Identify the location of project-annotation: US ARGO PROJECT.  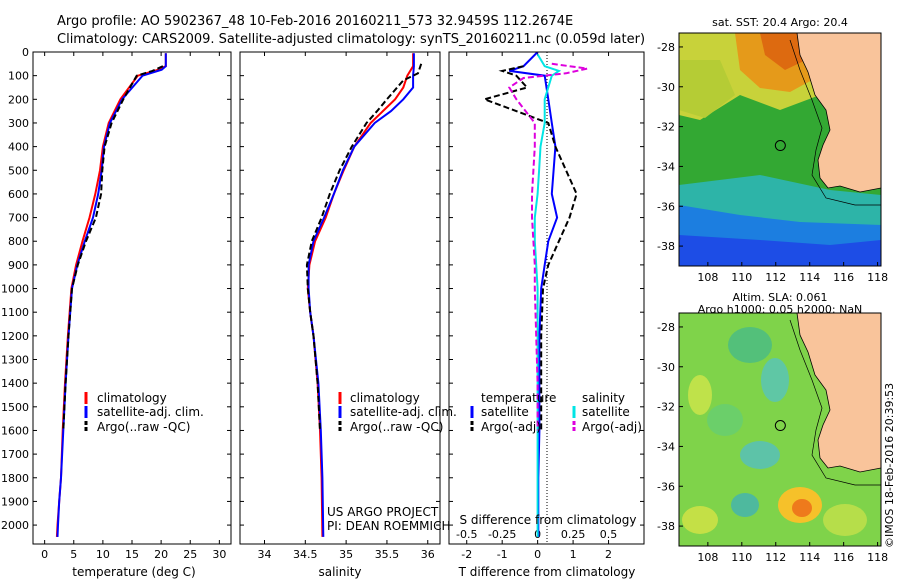
(383, 512).